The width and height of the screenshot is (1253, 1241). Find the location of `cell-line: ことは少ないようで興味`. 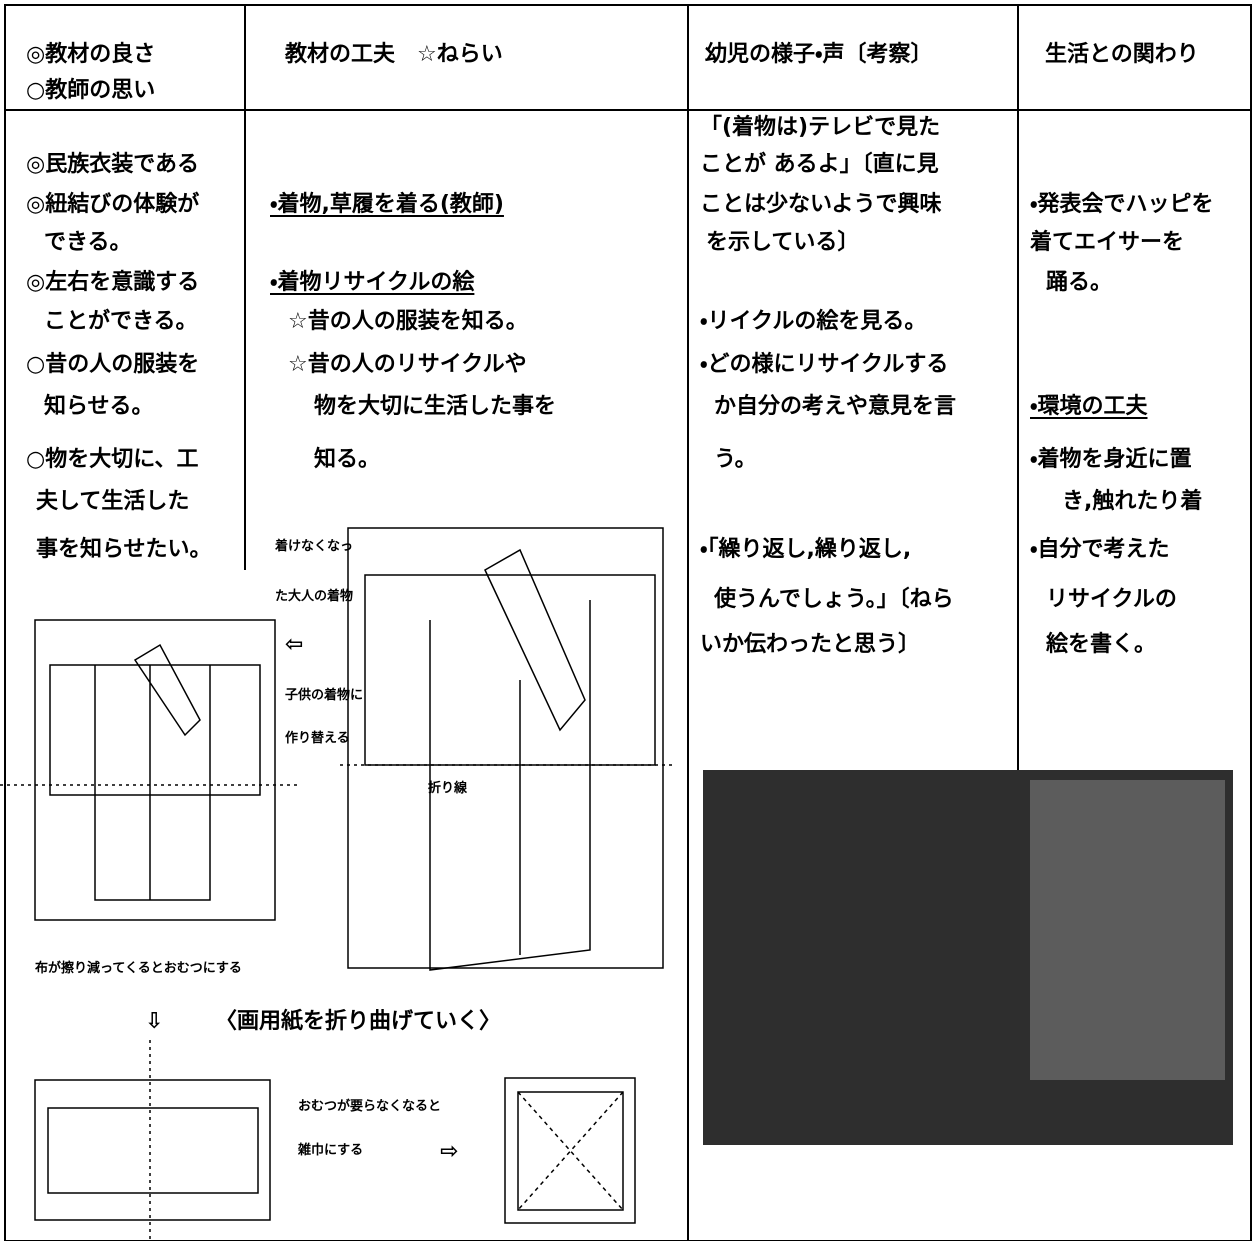

cell-line: ことは少ないようで興味 is located at coordinates (821, 204).